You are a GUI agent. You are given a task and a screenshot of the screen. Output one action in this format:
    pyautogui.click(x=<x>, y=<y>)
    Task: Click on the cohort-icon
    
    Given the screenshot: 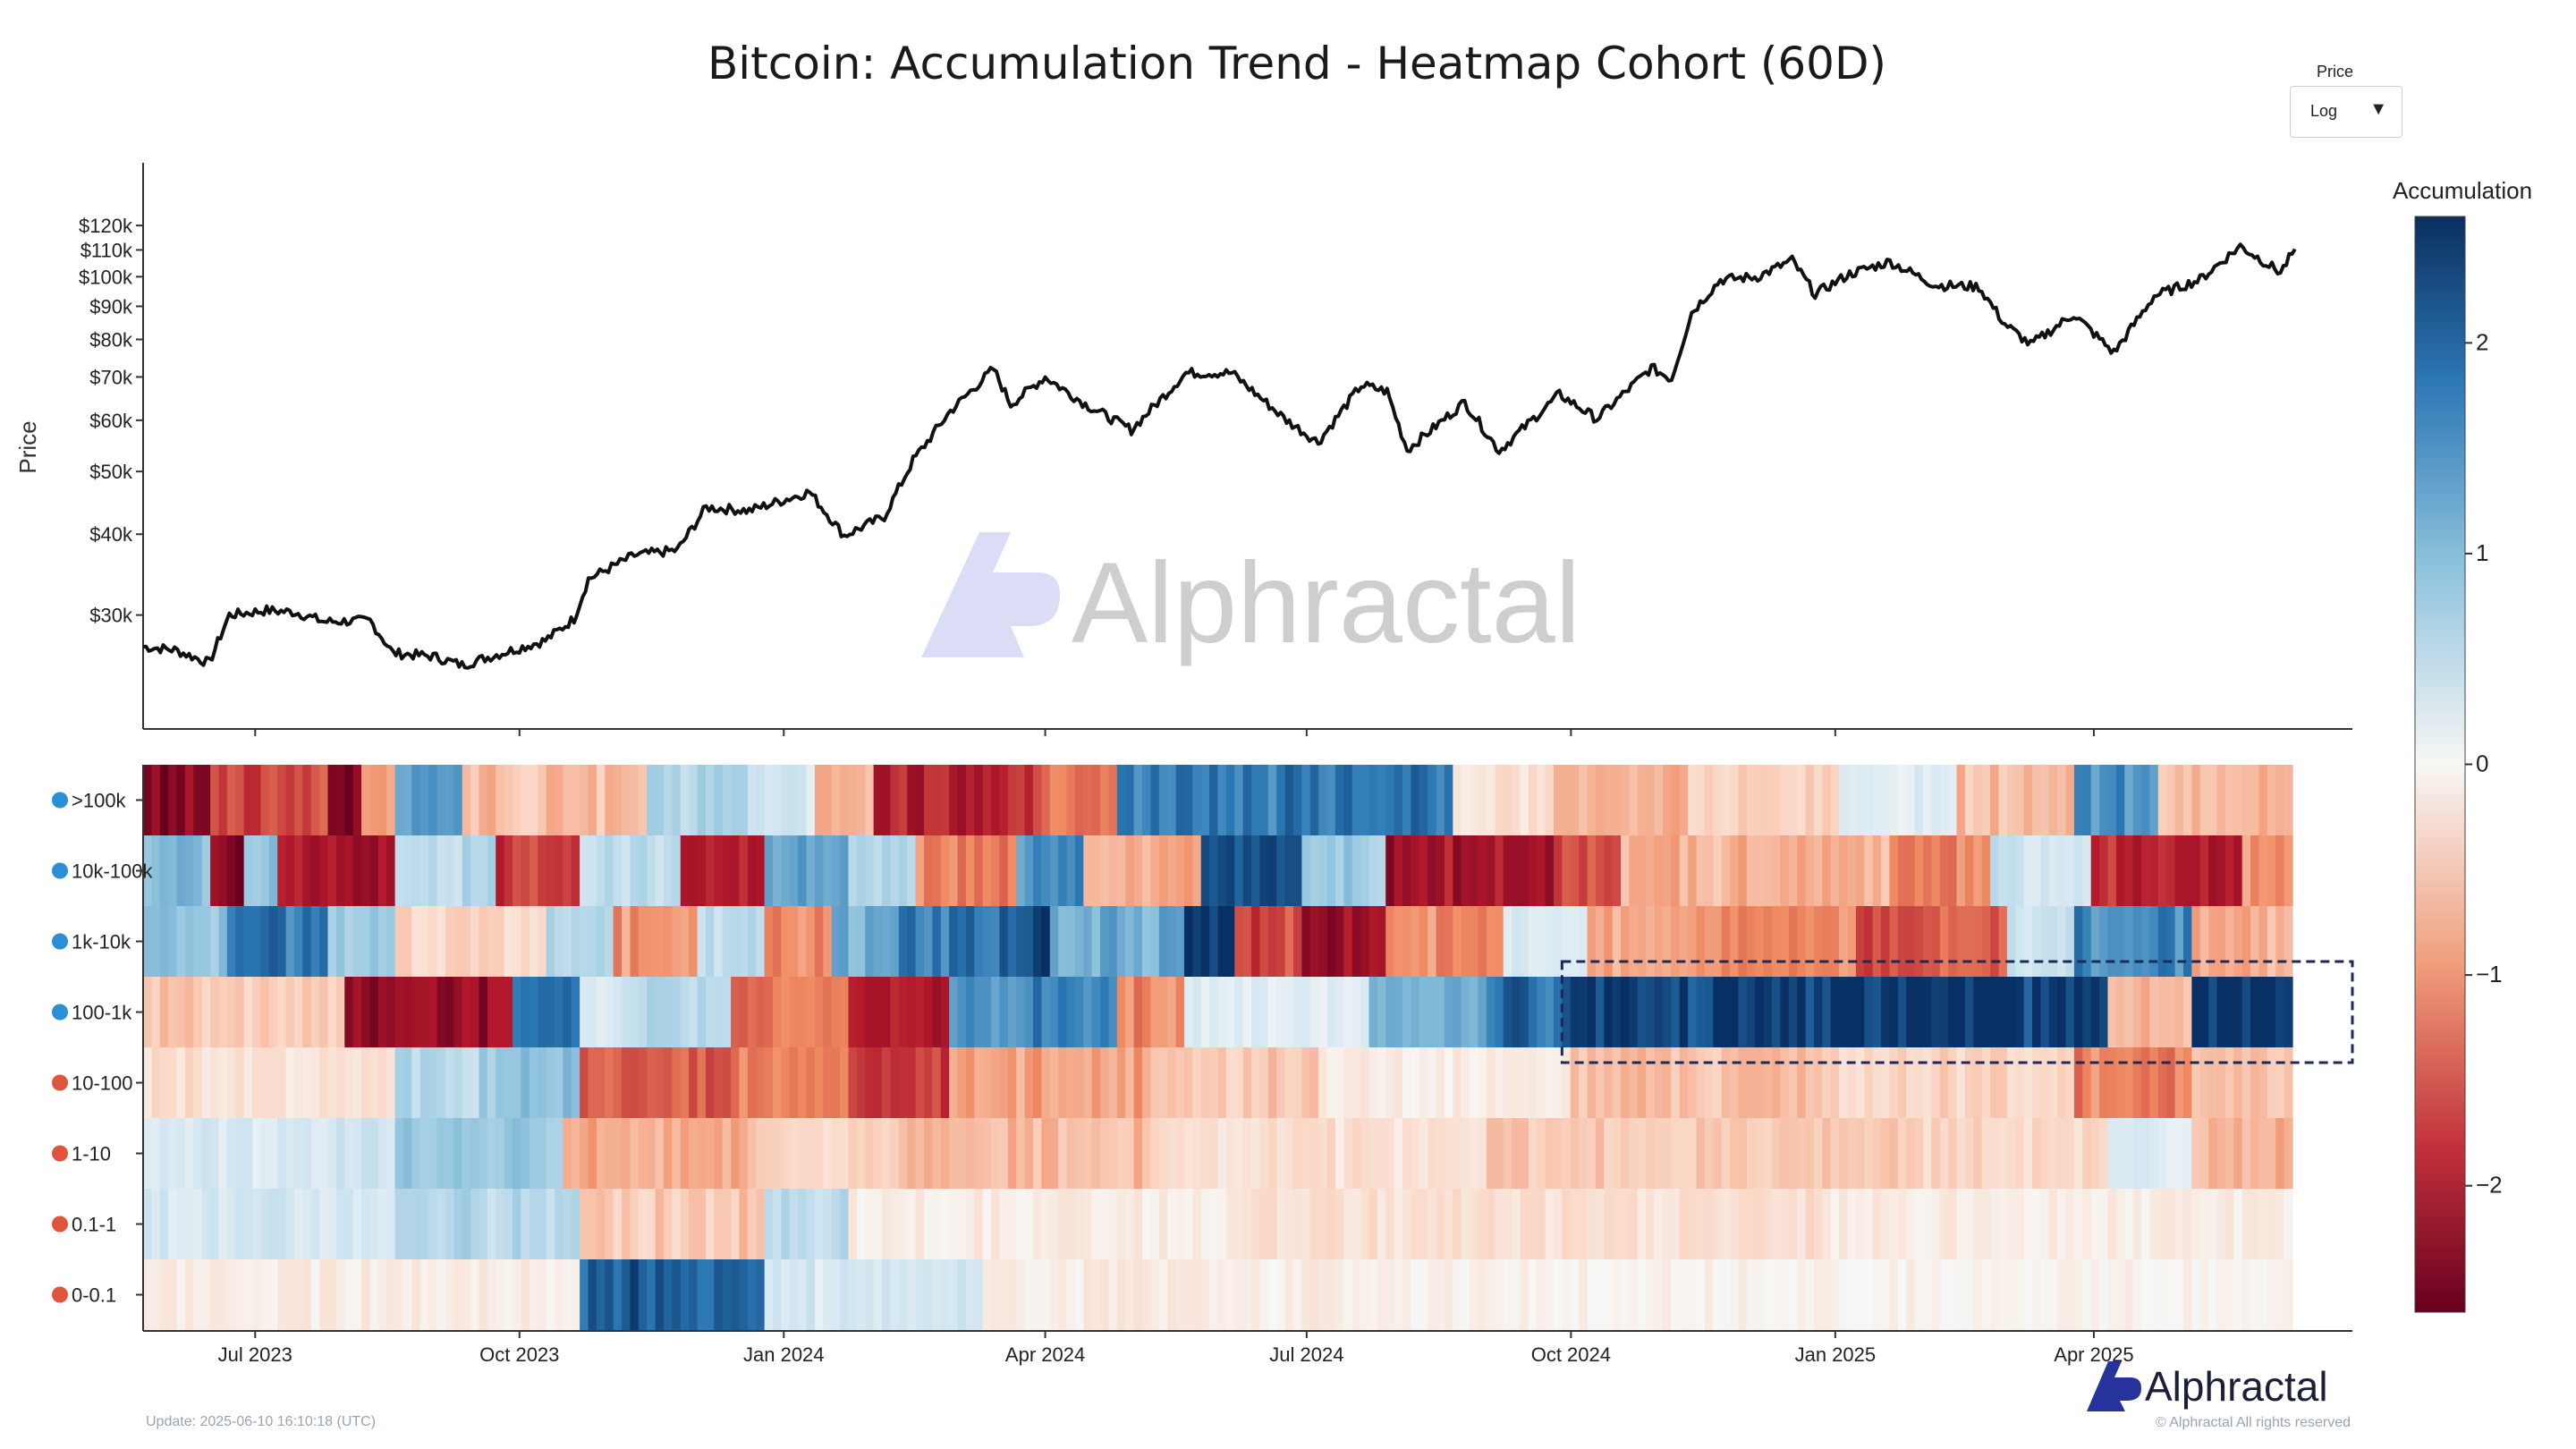 What is the action you would take?
    pyautogui.click(x=60, y=1294)
    